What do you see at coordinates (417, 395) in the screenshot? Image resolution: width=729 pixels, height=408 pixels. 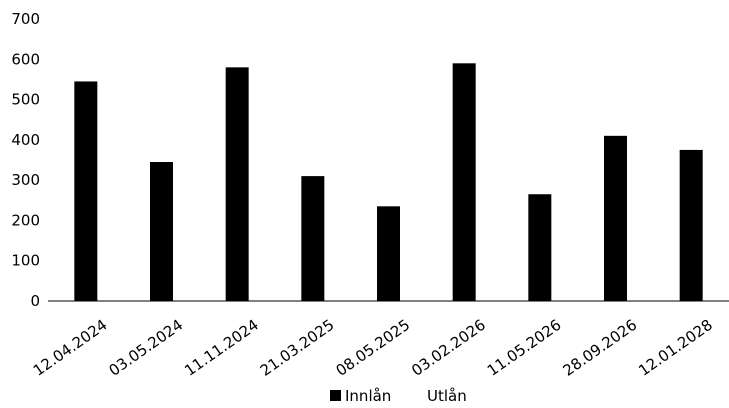 I see `legend-swatch-utlan` at bounding box center [417, 395].